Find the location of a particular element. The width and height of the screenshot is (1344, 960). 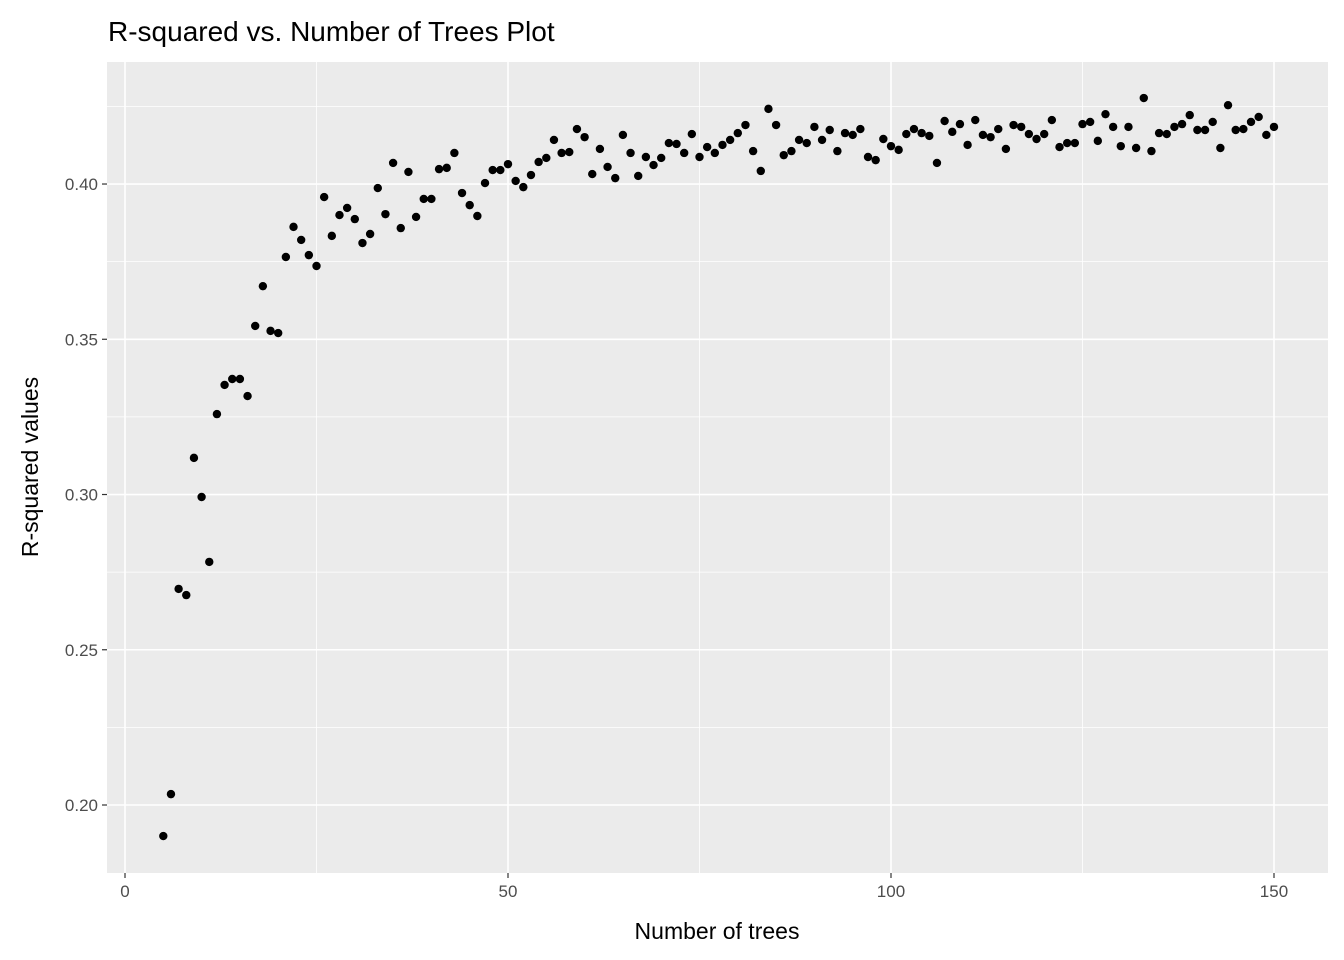

x-tick-label: 150 is located at coordinates (1274, 891).